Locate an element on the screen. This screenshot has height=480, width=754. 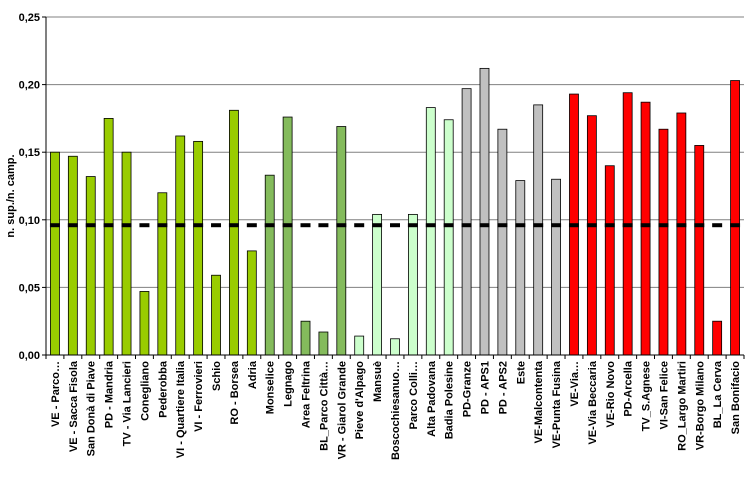
x-tick-label: VR-Borgo Milano is located at coordinates (700, 405).